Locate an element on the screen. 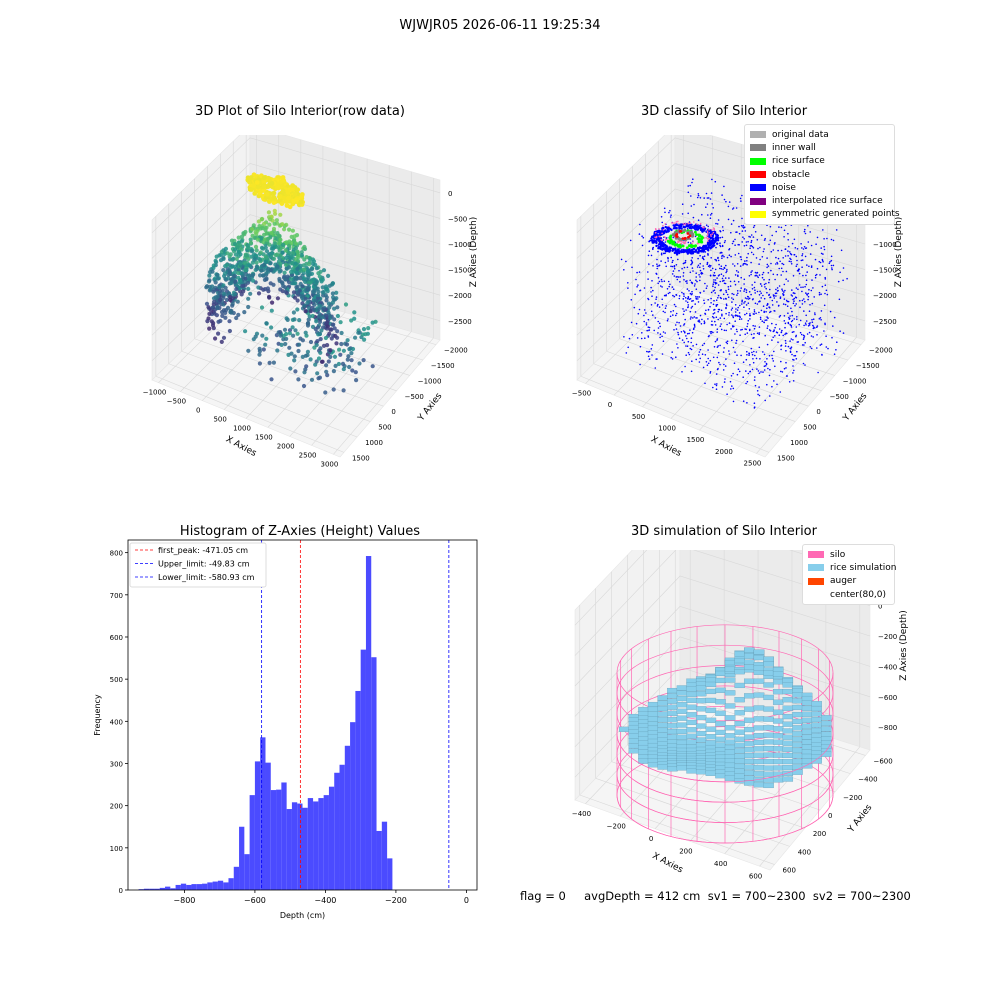 The height and width of the screenshot is (1000, 1000). y-tick-label: 1500 is located at coordinates (786, 458).